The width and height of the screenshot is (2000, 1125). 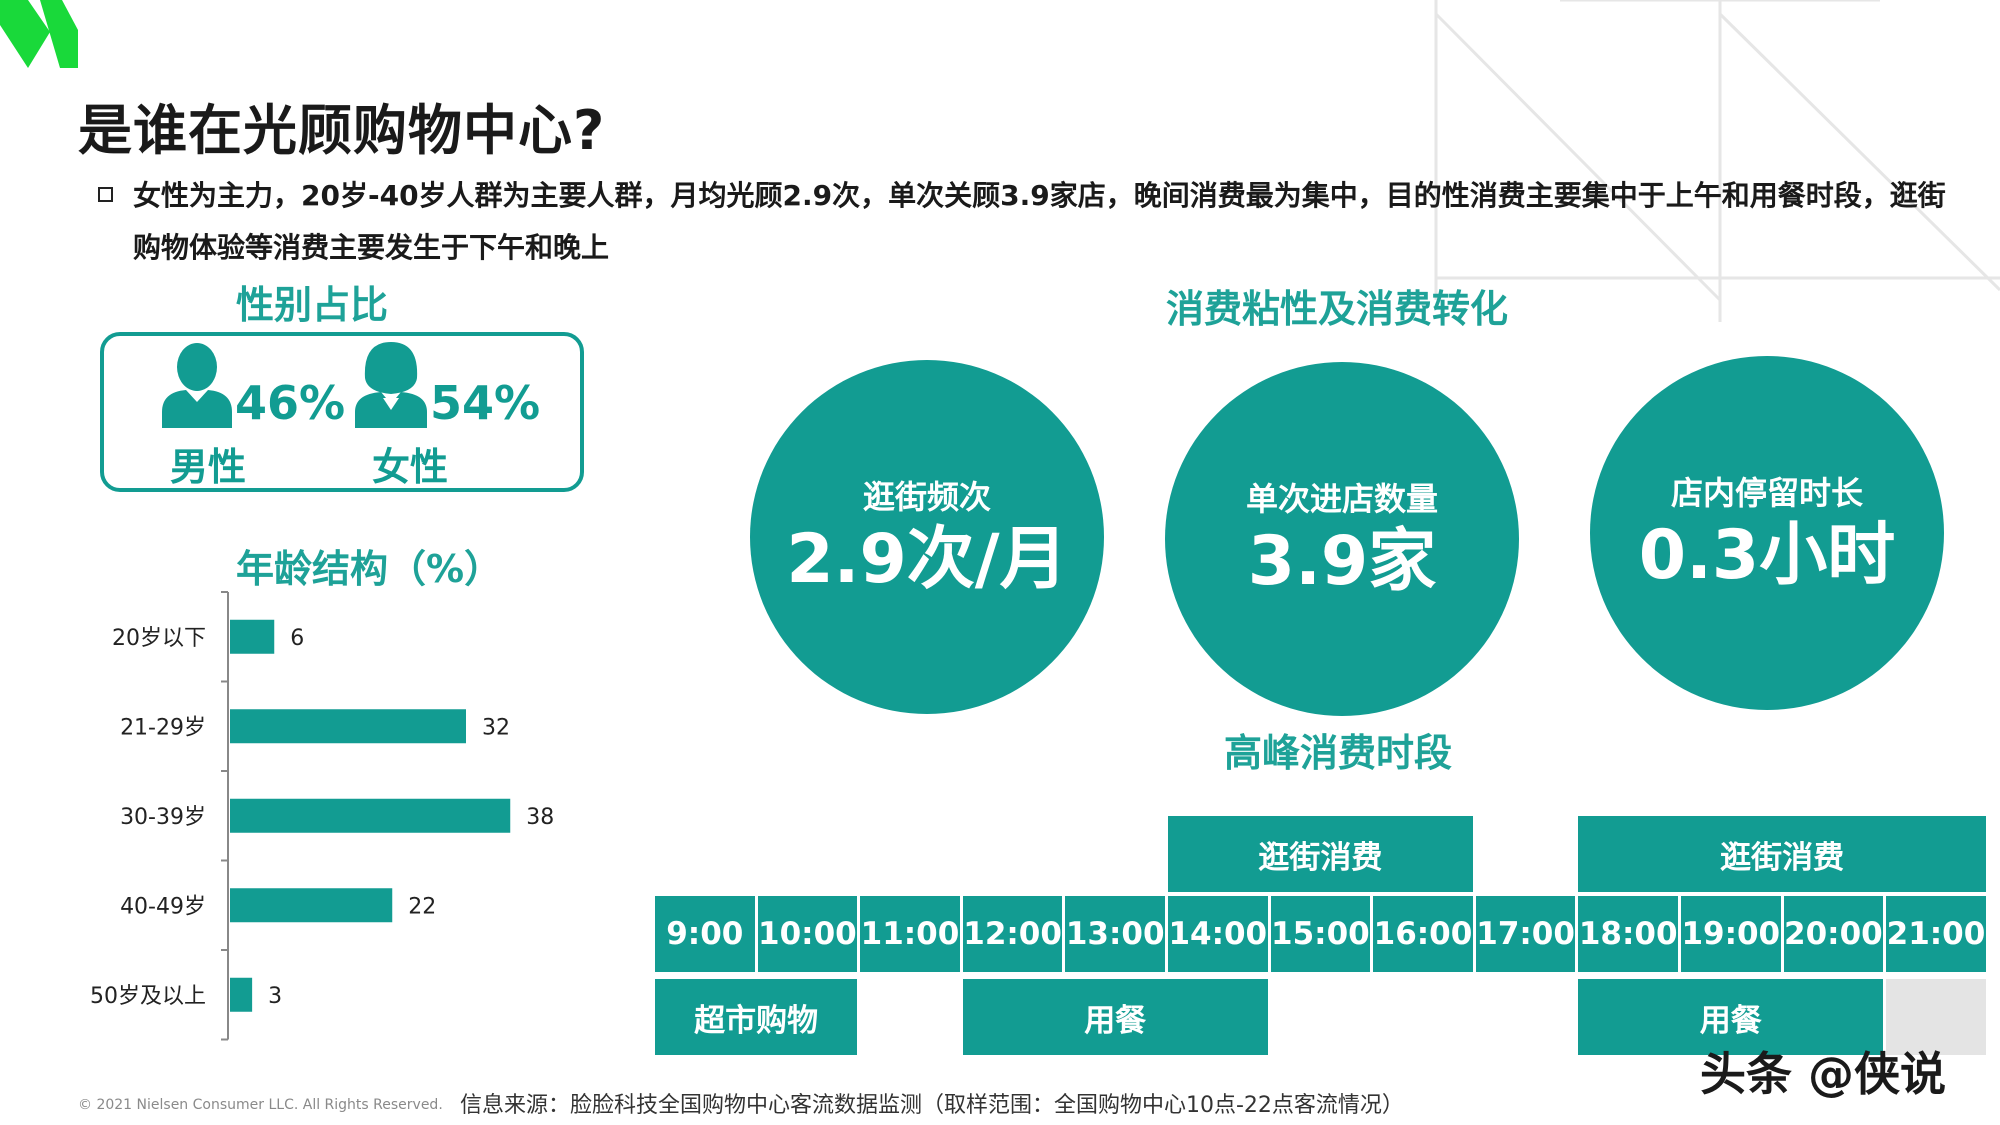 I want to click on circle-stores-per-visit: 单次进店数量 3.9家, so click(x=1342, y=539).